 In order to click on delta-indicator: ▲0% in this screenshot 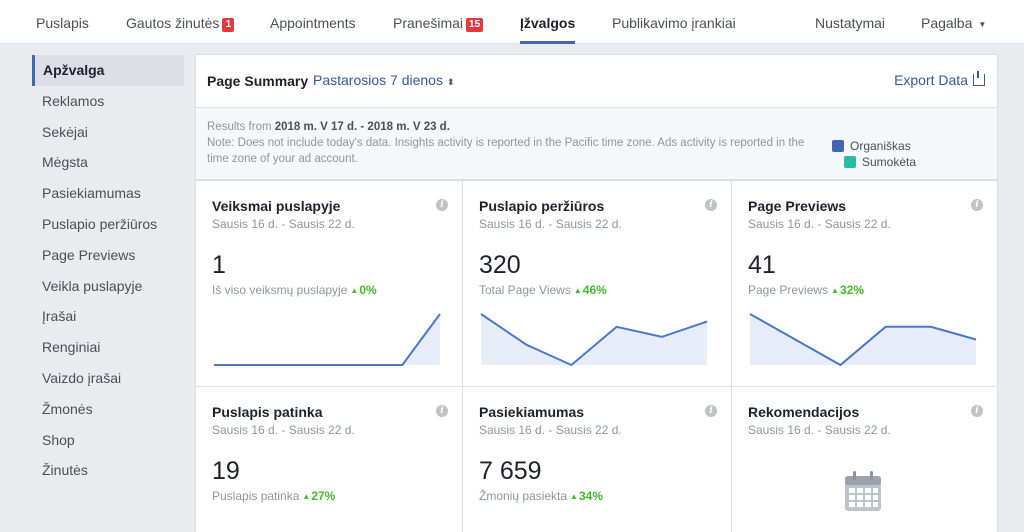, I will do `click(363, 290)`.